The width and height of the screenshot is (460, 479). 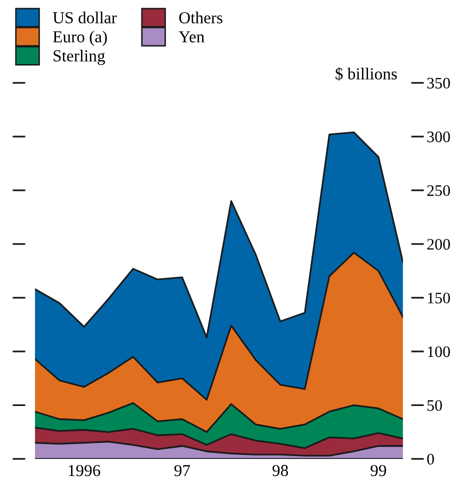 I want to click on x-tick-label: 1996, so click(x=84, y=470).